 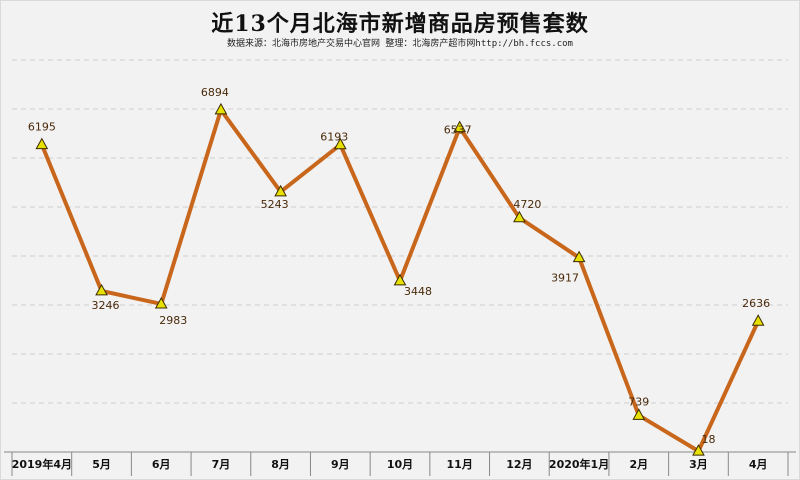 What do you see at coordinates (400, 24) in the screenshot?
I see `chart-title: 近13个月北海市新增商品房预售套数` at bounding box center [400, 24].